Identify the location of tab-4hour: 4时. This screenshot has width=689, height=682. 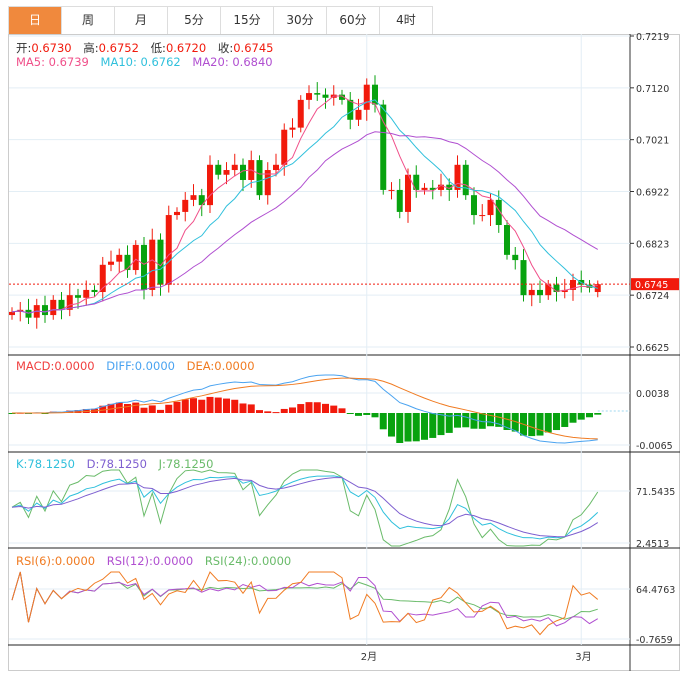
(406, 20).